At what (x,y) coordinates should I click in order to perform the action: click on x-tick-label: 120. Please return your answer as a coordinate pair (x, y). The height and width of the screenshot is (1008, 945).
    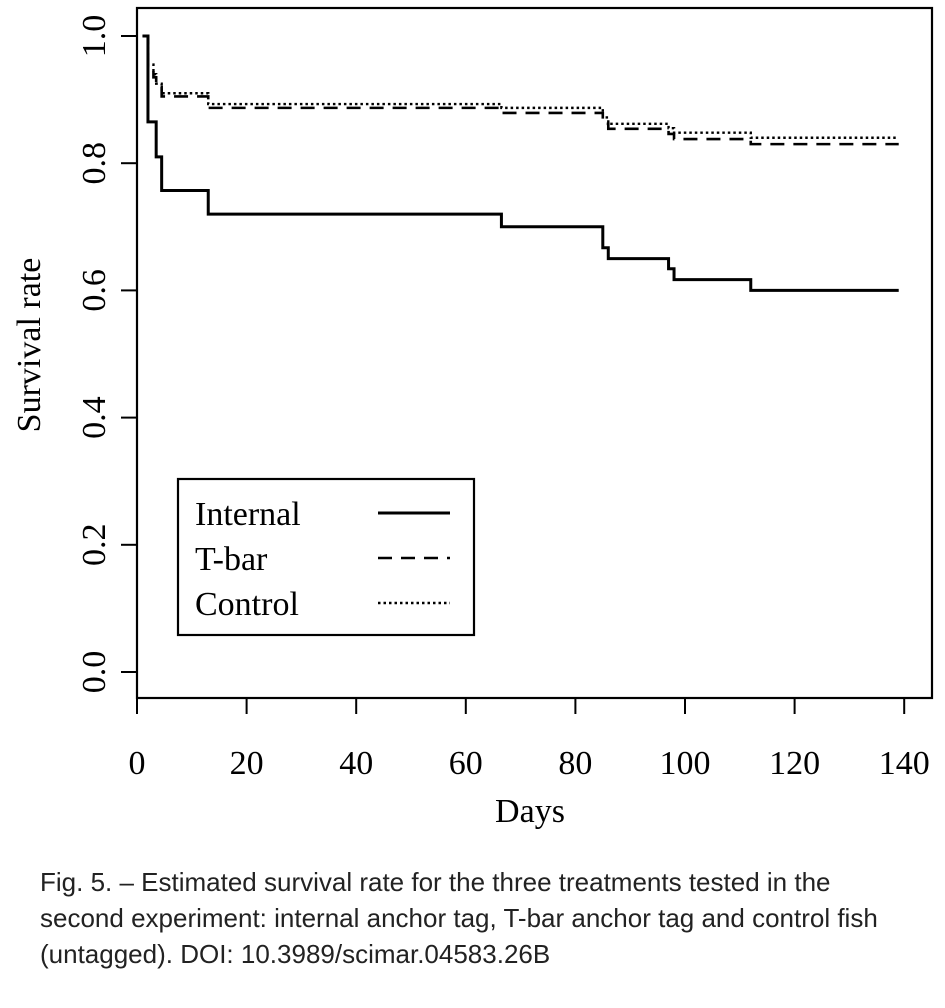
    Looking at the image, I should click on (794, 763).